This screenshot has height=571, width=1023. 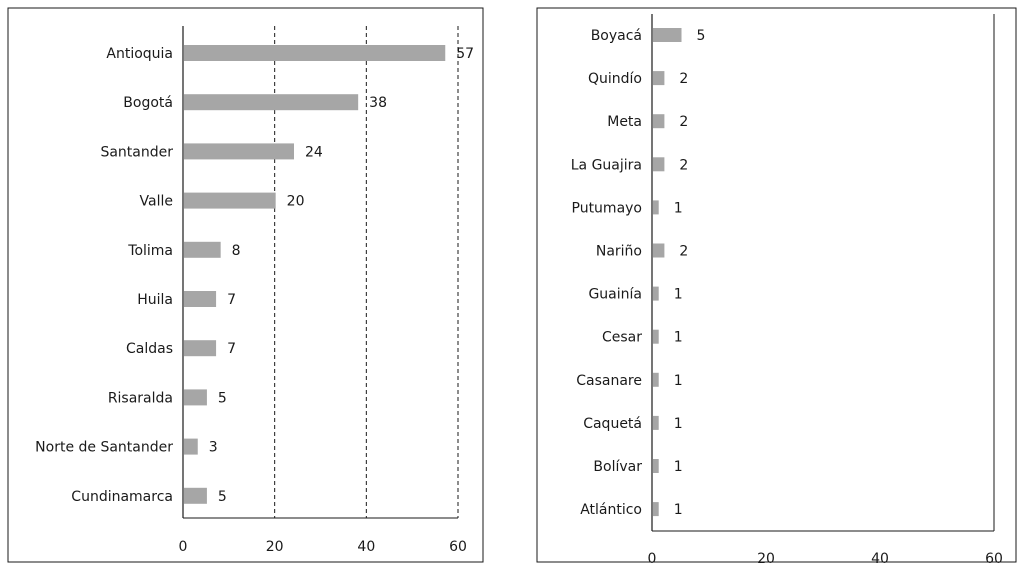 I want to click on category-label: Casanare, so click(x=609, y=381).